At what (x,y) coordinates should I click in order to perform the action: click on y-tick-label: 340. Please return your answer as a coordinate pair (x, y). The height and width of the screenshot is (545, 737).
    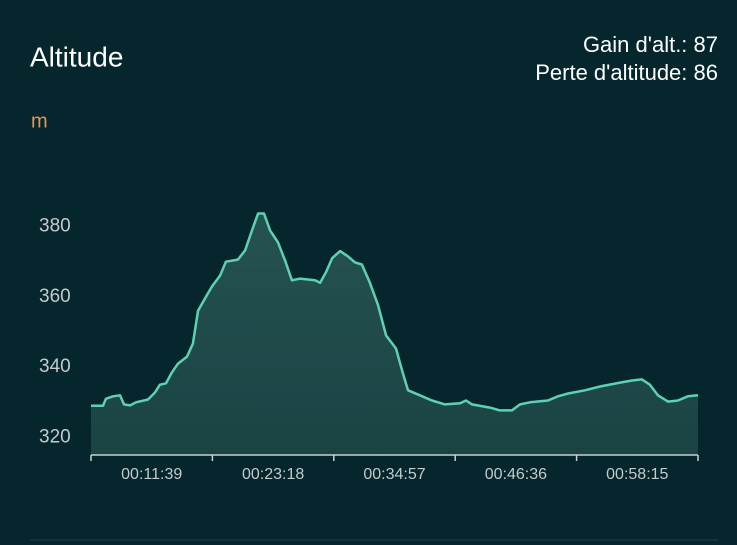
    Looking at the image, I should click on (55, 366).